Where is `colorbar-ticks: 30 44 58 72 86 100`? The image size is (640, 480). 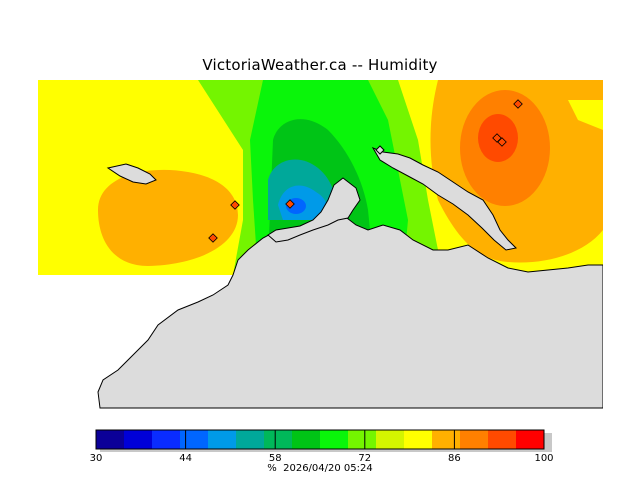 colorbar-ticks: 30 44 58 72 86 100 is located at coordinates (322, 447).